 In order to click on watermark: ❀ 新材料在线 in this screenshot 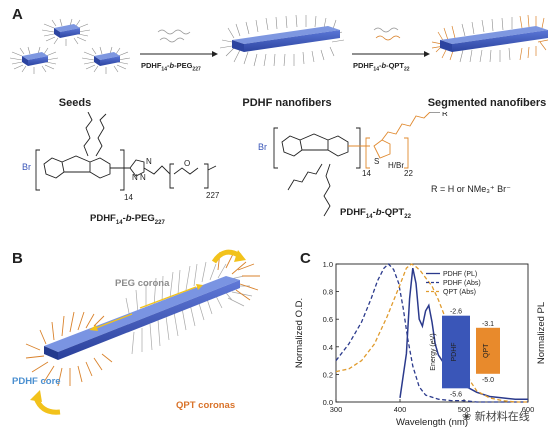, I will do `click(496, 416)`.